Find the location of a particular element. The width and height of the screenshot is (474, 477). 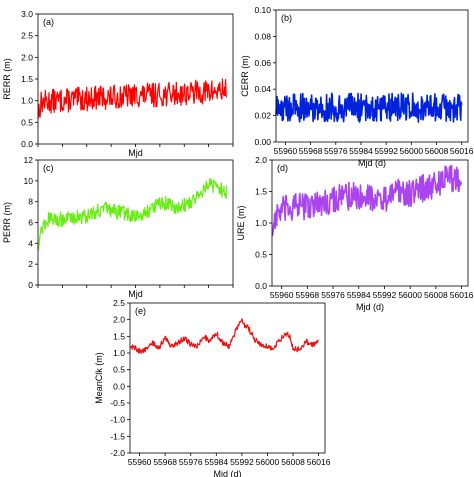

y-axis-label: URE (m) is located at coordinates (241, 223).